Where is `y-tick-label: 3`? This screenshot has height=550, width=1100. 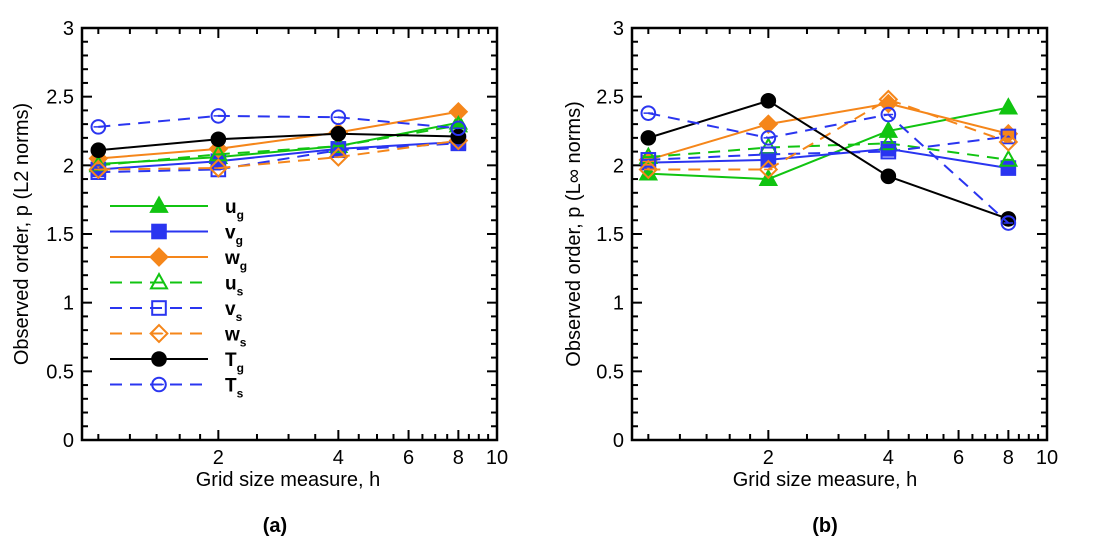 y-tick-label: 3 is located at coordinates (68, 29).